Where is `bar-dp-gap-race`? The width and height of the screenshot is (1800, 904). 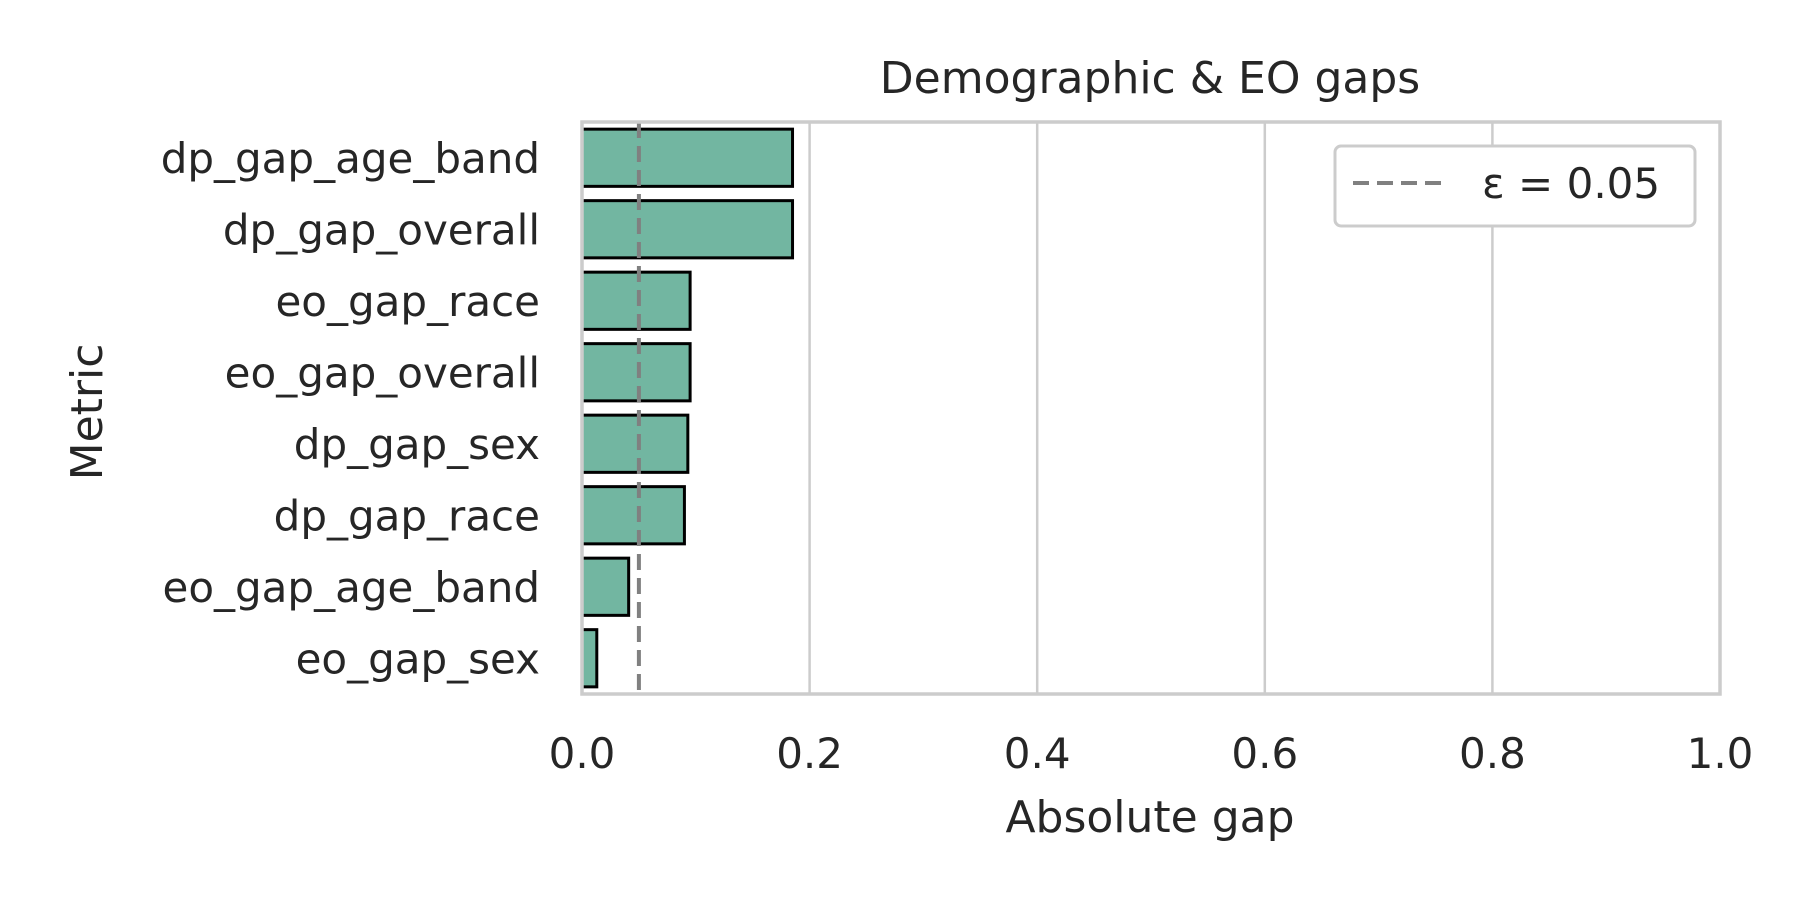
bar-dp-gap-race is located at coordinates (633, 515).